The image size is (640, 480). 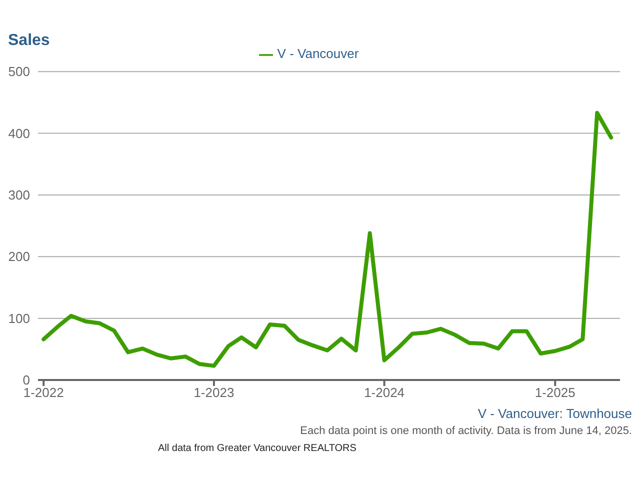 What do you see at coordinates (214, 392) in the screenshot?
I see `x-tick-label: 1-2023` at bounding box center [214, 392].